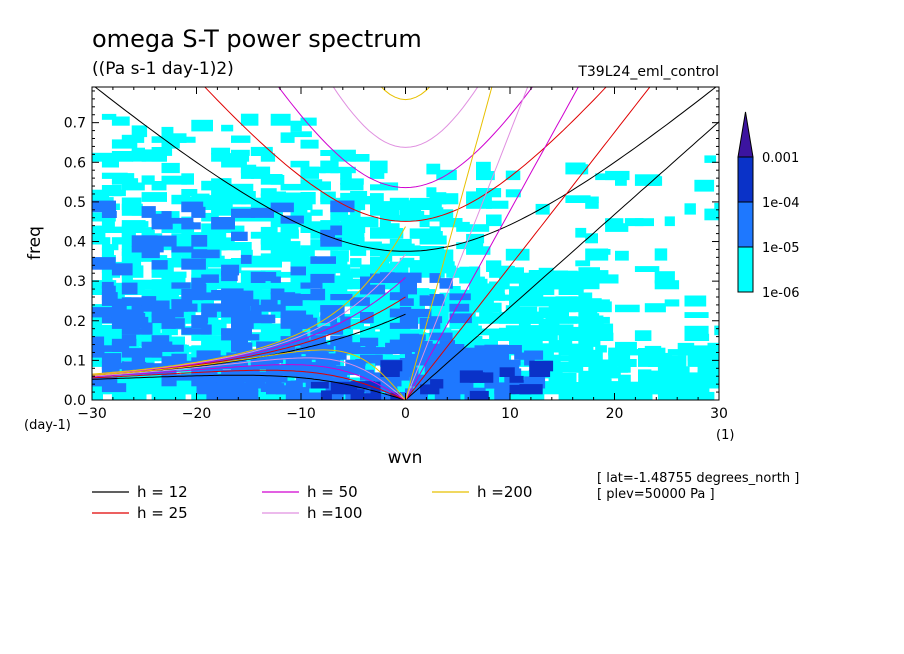  Describe the element at coordinates (75, 322) in the screenshot. I see `y-tick-label: 0.2` at that location.